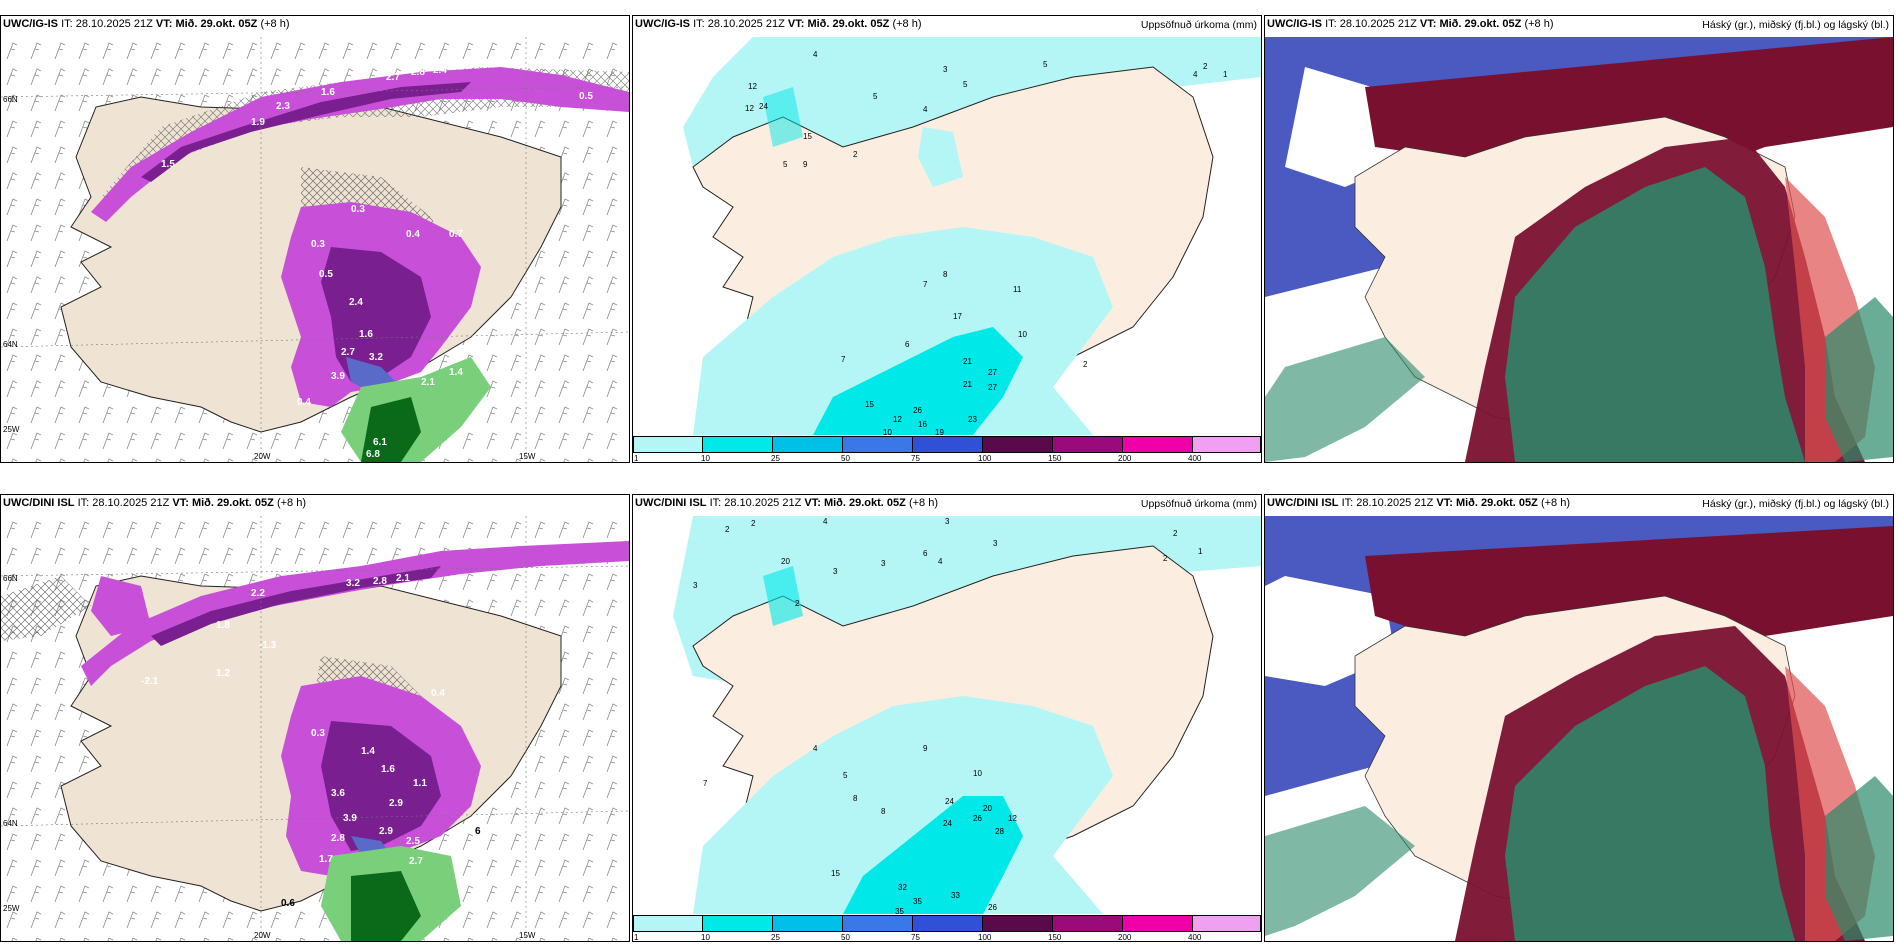 The height and width of the screenshot is (950, 1900). Describe the element at coordinates (288, 903) in the screenshot. I see `value-label: 0.6` at that location.